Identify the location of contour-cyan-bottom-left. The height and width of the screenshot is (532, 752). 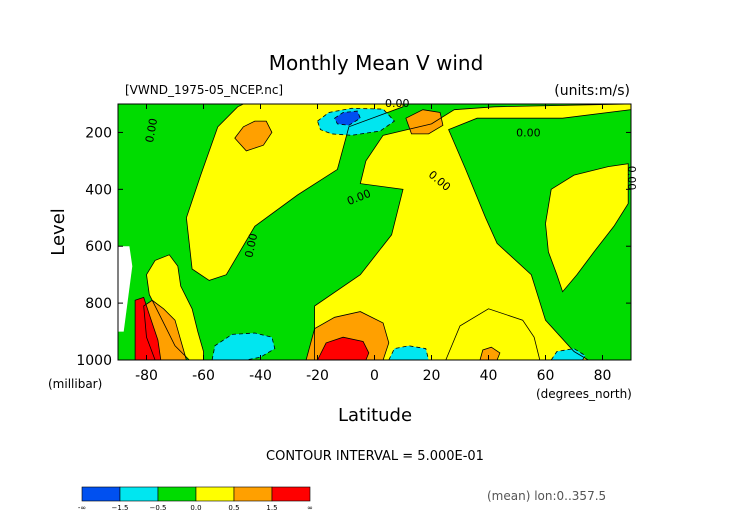
(243, 346).